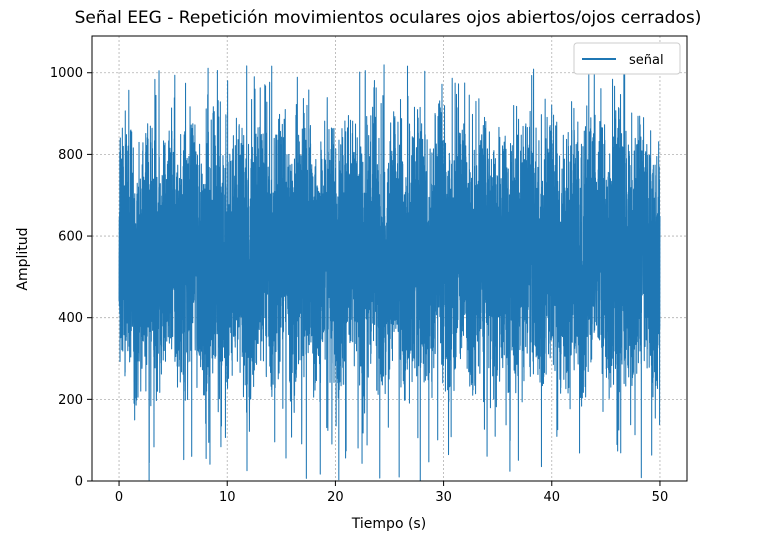 Image resolution: width=759 pixels, height=546 pixels. I want to click on y-axis-ticks: 0 200 400 600 800 1000, so click(71, 278).